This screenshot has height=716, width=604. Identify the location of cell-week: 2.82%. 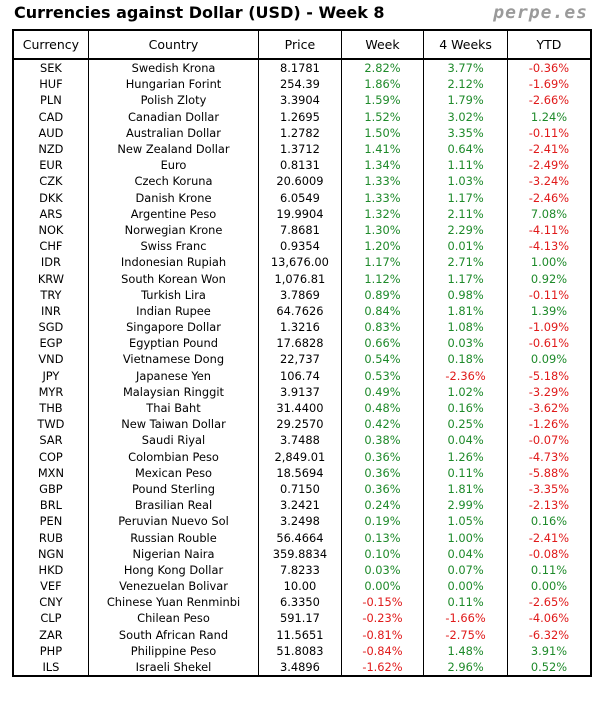
(382, 68).